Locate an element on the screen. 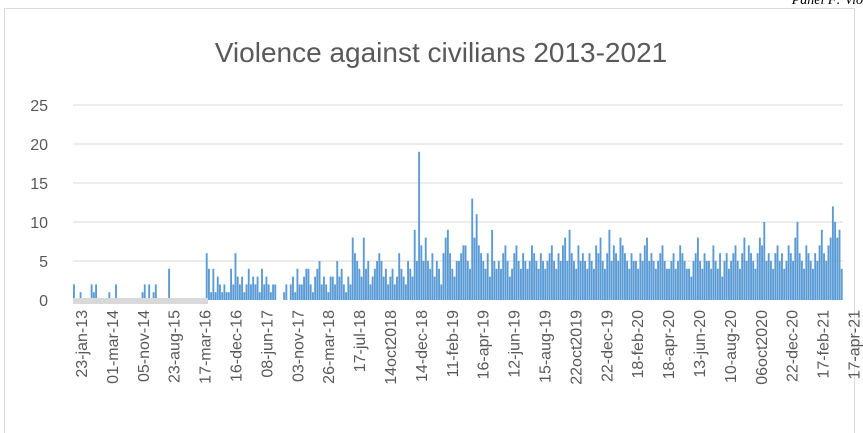 Image resolution: width=863 pixels, height=433 pixels. y-tick-label: 25 is located at coordinates (39, 106).